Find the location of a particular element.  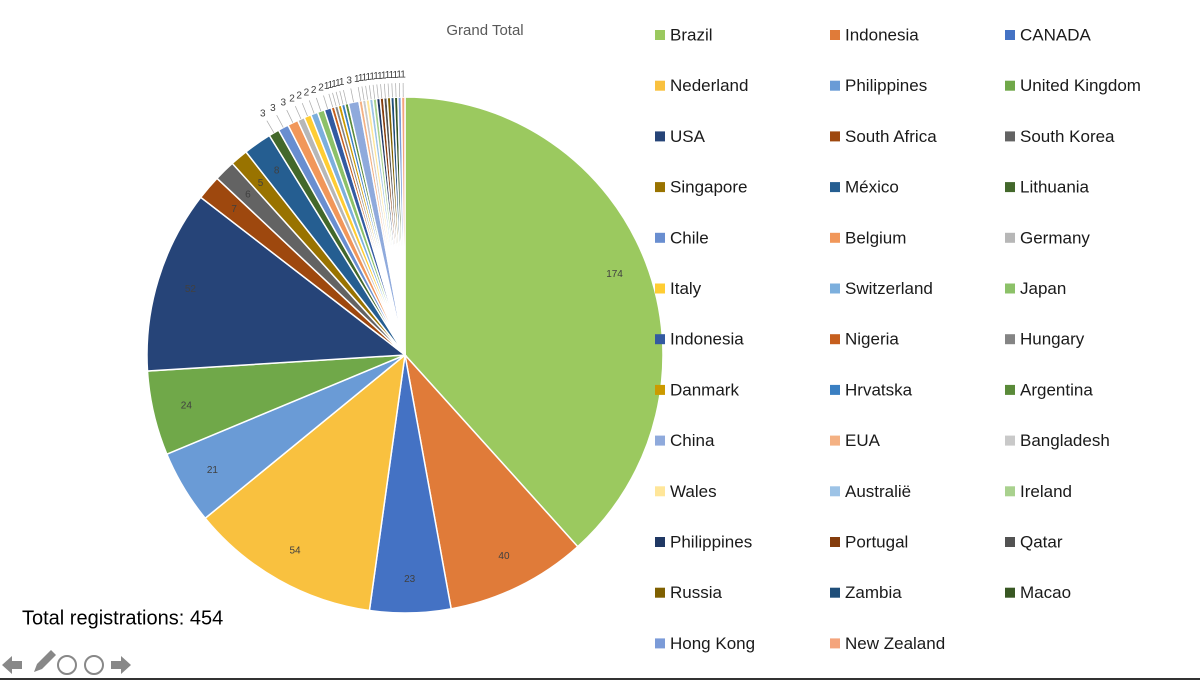

data-label: 23 is located at coordinates (410, 579).